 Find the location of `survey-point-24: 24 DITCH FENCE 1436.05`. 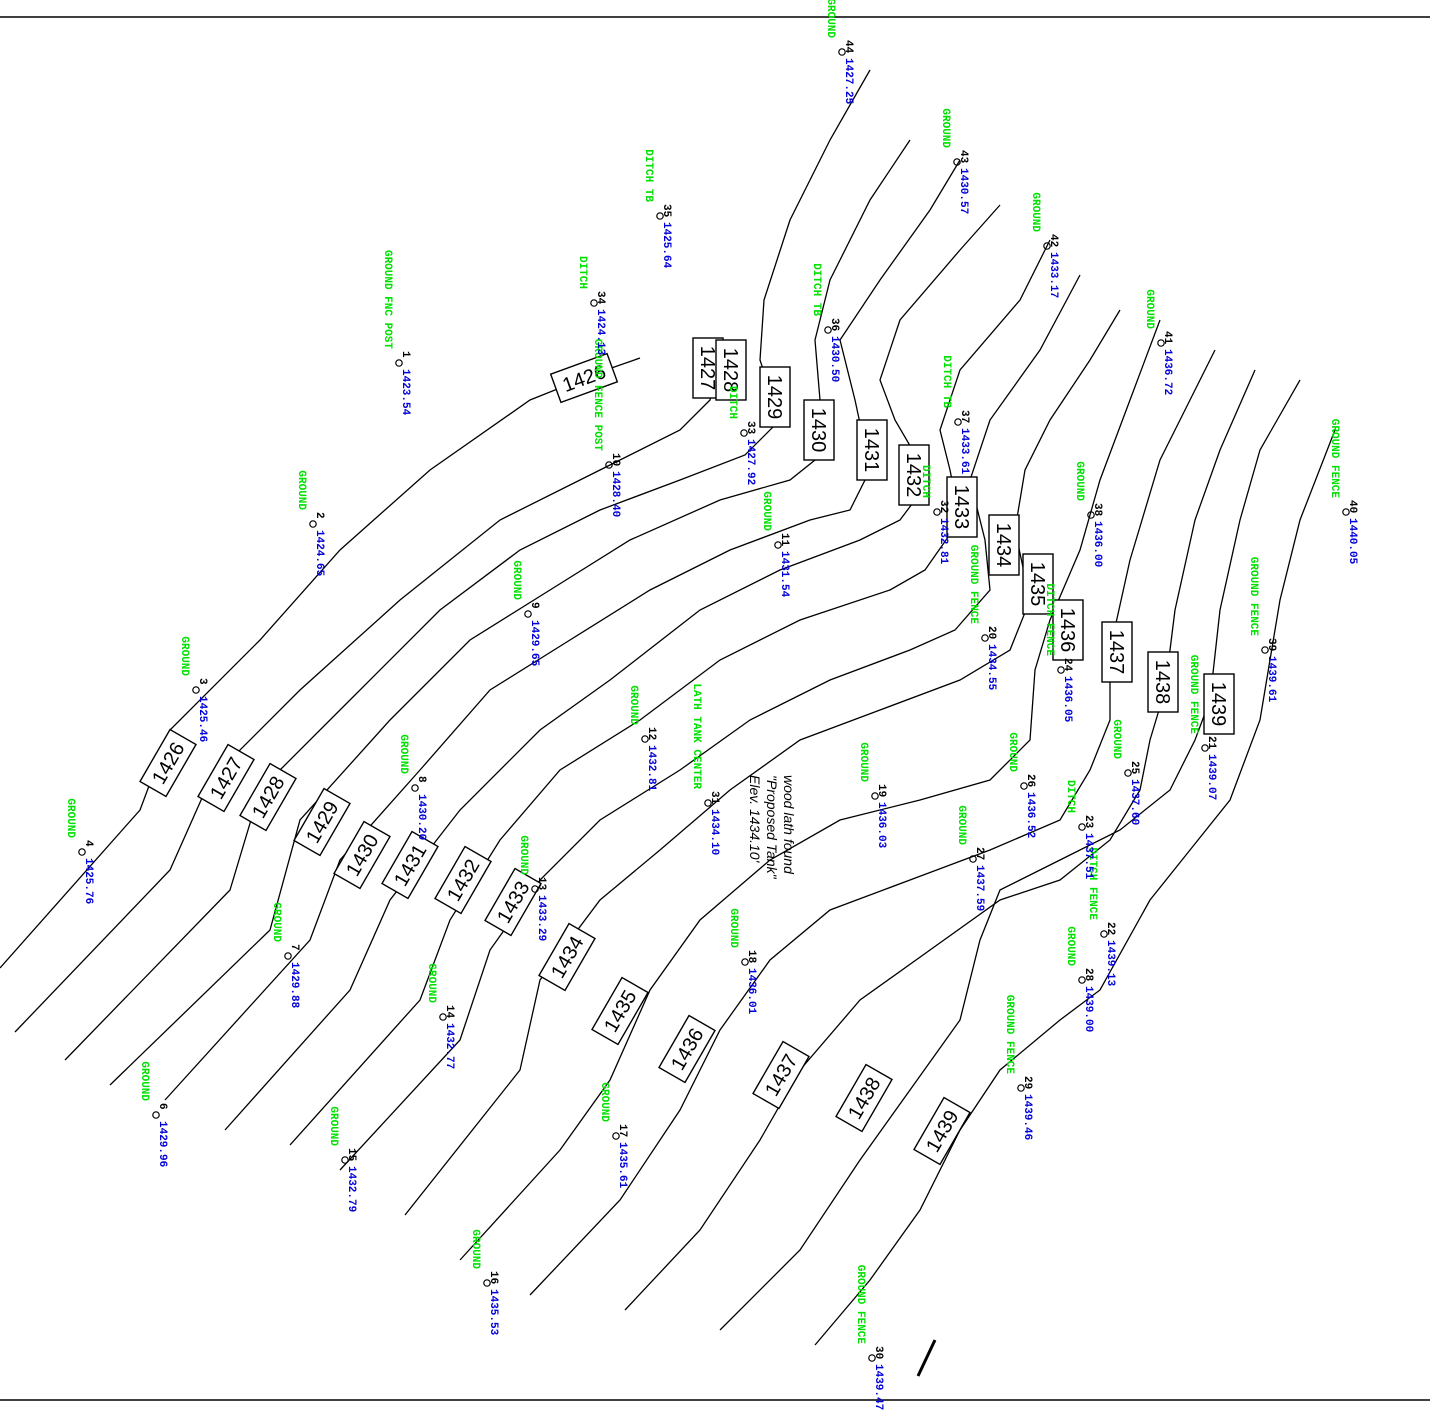

survey-point-24: 24 DITCH FENCE 1436.05 is located at coordinates (1058, 652).